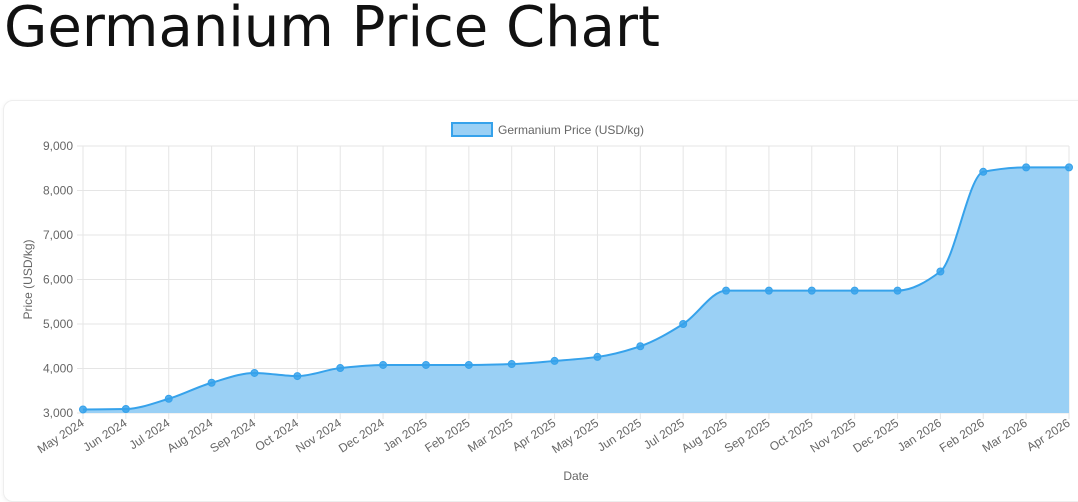  Describe the element at coordinates (28, 279) in the screenshot. I see `y-axis-title: Price (USD/kg)` at that location.